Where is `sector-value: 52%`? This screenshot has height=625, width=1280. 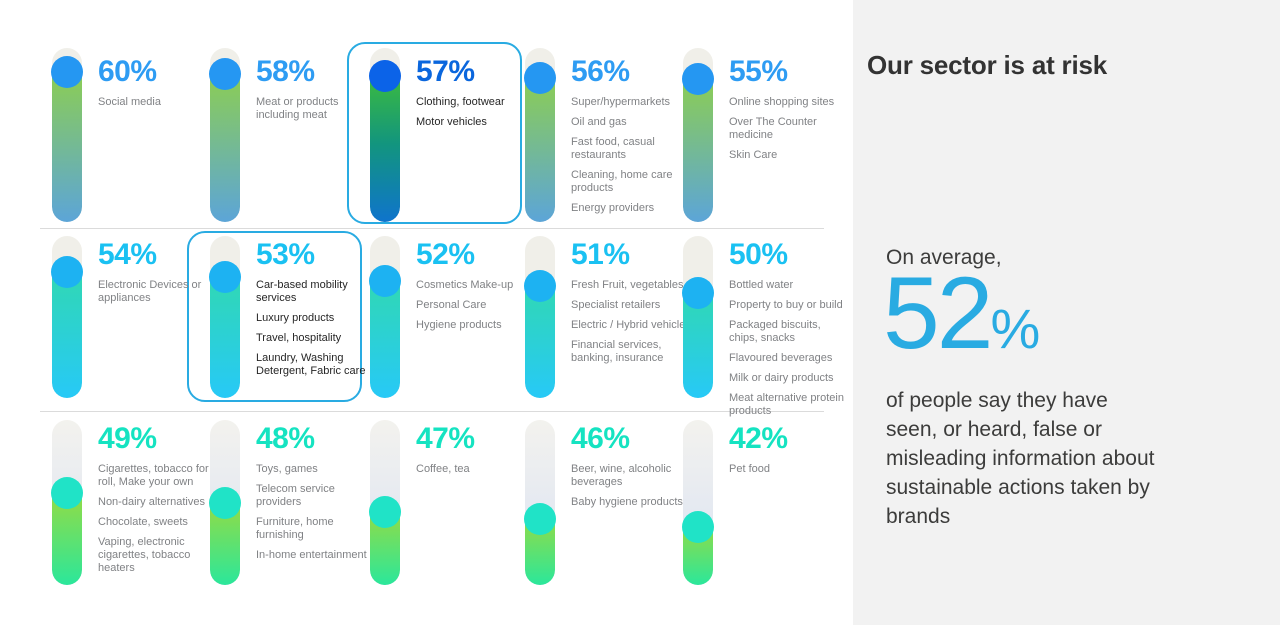
sector-value: 52% is located at coordinates (445, 254).